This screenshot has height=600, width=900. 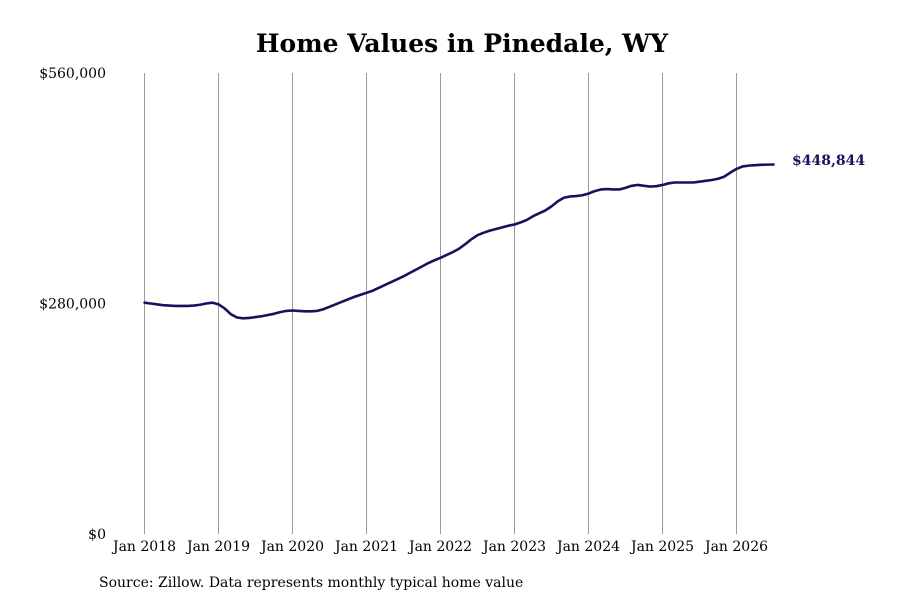 I want to click on y-tick-label-1: $280,000, so click(x=72, y=305).